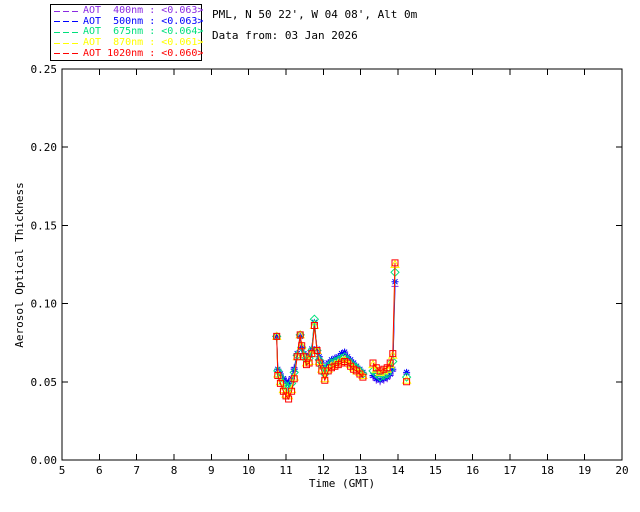 This screenshot has height=512, width=640. I want to click on y-tick-label: 0.05, so click(44, 382).